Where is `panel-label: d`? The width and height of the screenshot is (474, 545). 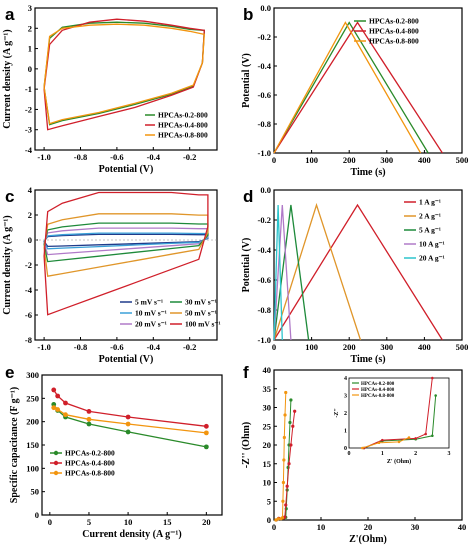 panel-label: d is located at coordinates (248, 196).